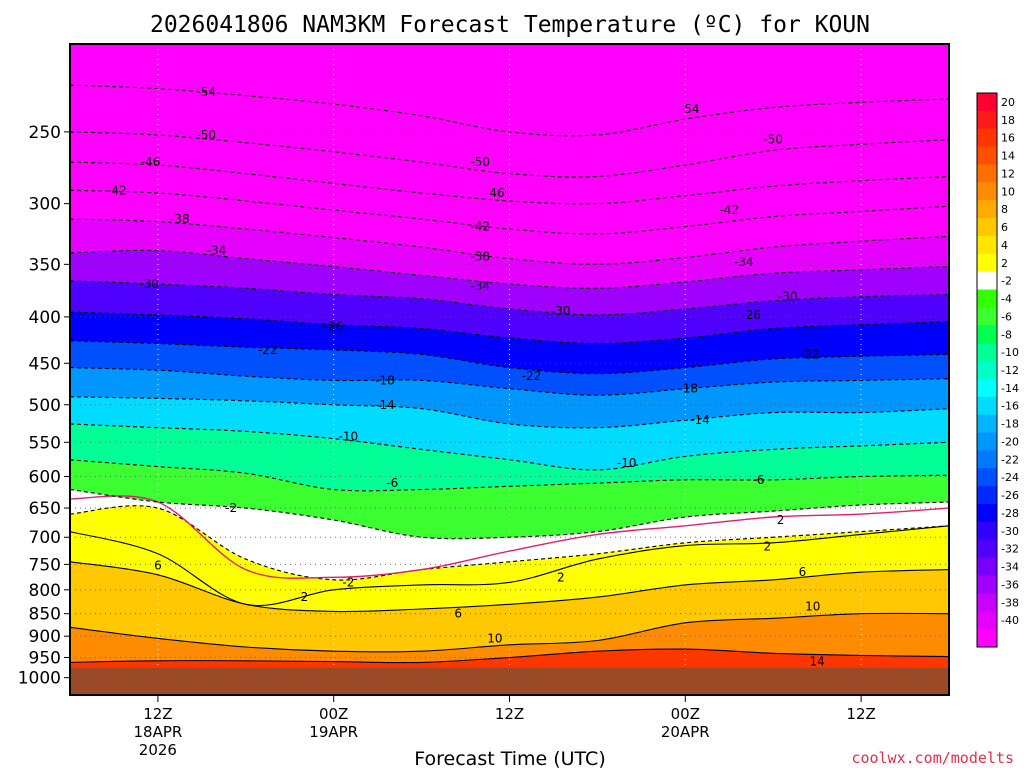 Image resolution: width=1024 pixels, height=768 pixels. What do you see at coordinates (1008, 102) in the screenshot?
I see `colorbar-label: 20` at bounding box center [1008, 102].